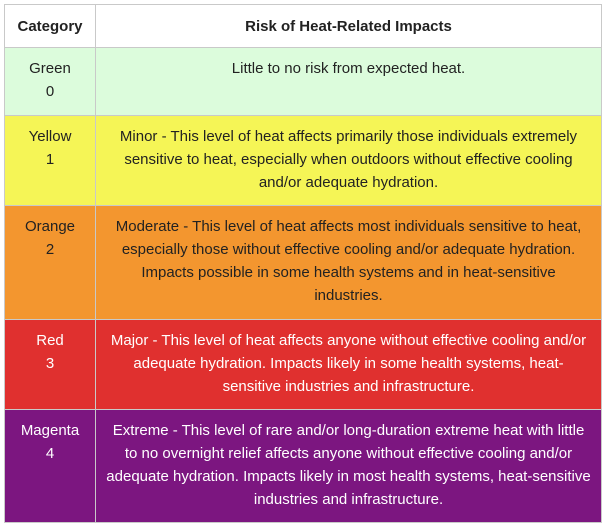 This screenshot has width=605, height=526. Describe the element at coordinates (50, 453) in the screenshot. I see `category-level: 4` at that location.